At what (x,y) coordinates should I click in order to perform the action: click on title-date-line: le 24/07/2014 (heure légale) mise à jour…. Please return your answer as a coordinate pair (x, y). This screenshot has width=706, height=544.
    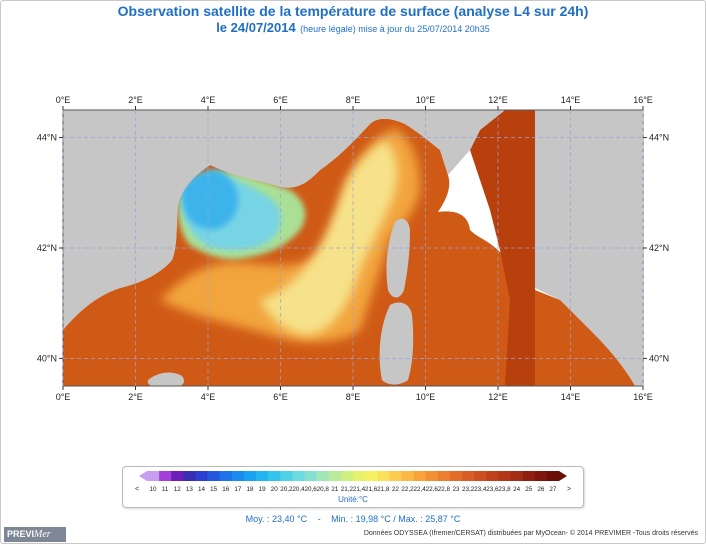
    Looking at the image, I should click on (353, 28).